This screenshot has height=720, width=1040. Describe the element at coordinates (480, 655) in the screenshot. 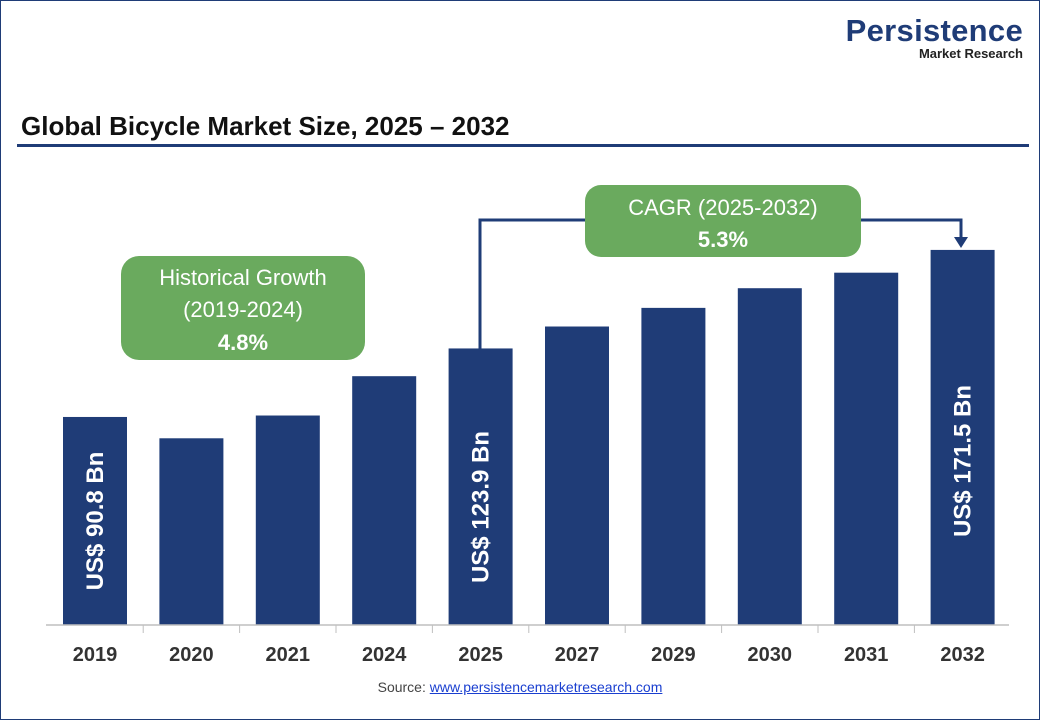

I see `x-tick-label: 2025` at that location.